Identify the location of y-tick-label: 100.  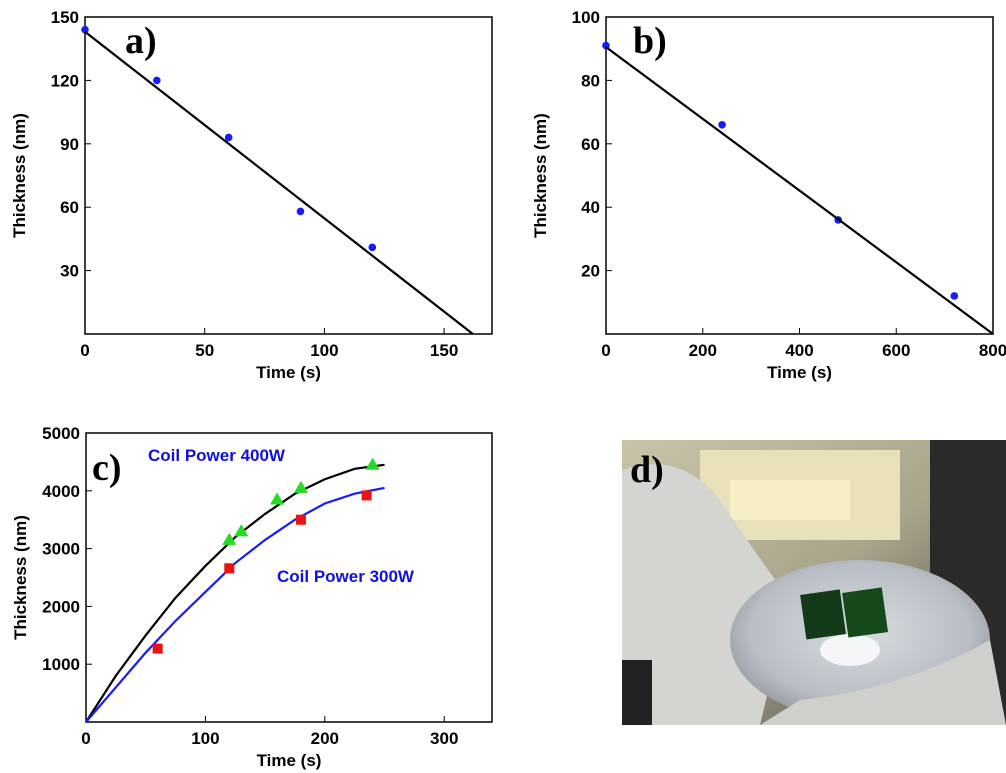
(586, 17).